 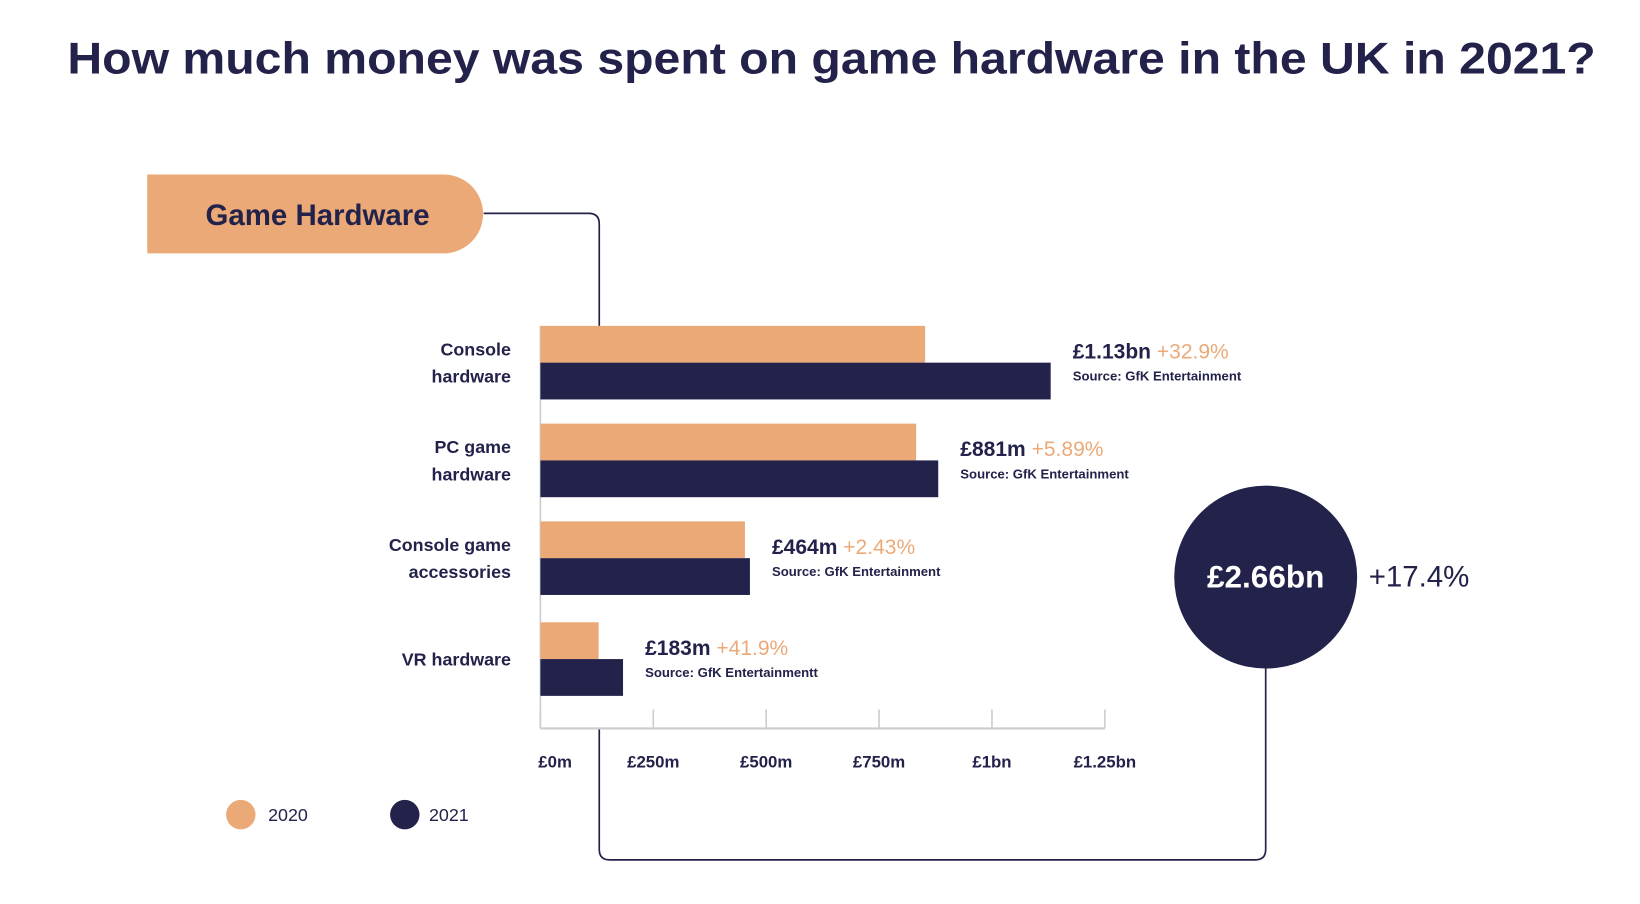 What do you see at coordinates (879, 547) in the screenshot?
I see `data-label-change: +2.43%` at bounding box center [879, 547].